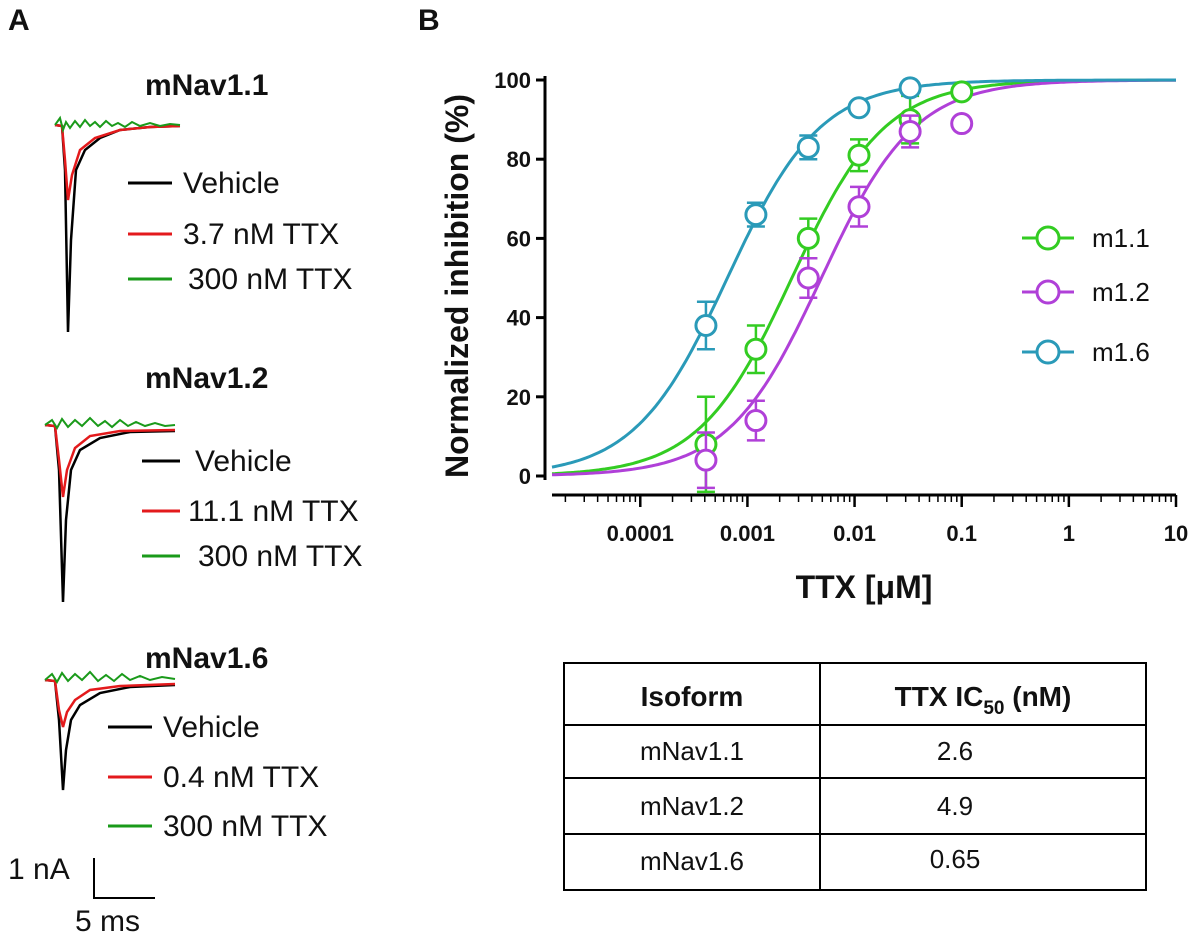  Describe the element at coordinates (519, 397) in the screenshot. I see `y-tick-label: 20` at that location.